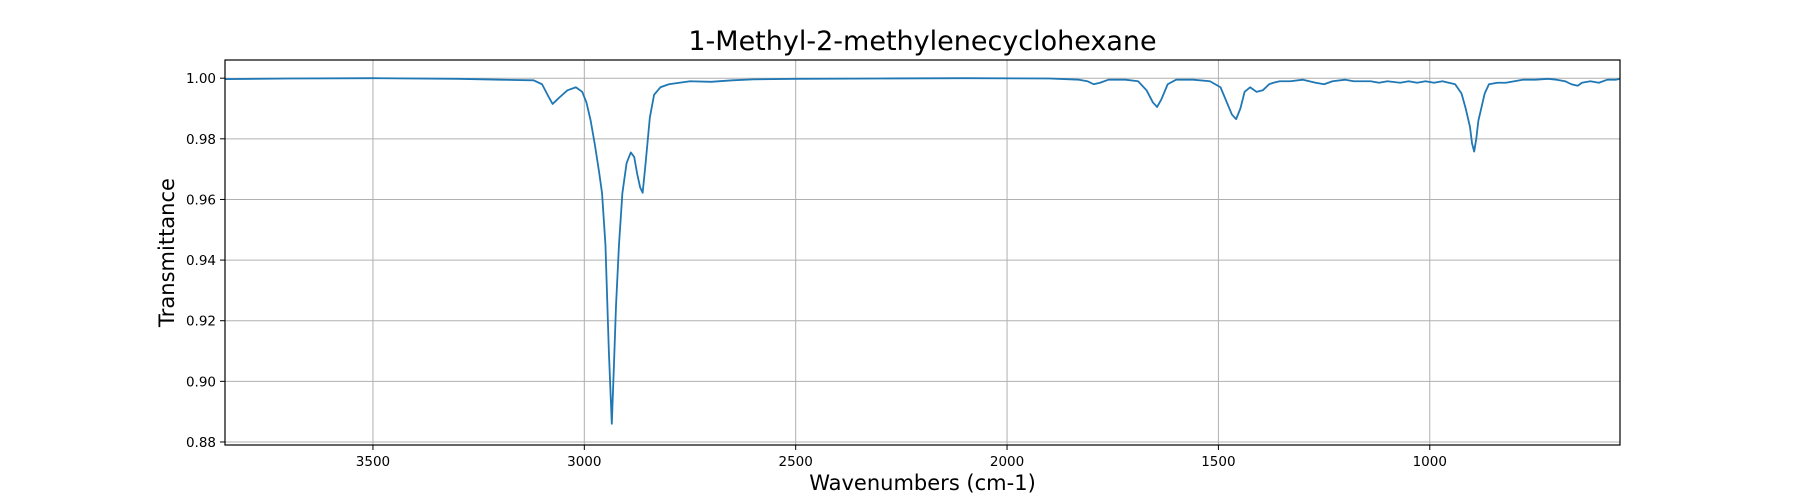 Image resolution: width=1800 pixels, height=500 pixels. What do you see at coordinates (584, 462) in the screenshot?
I see `x-tick-label: 3000` at bounding box center [584, 462].